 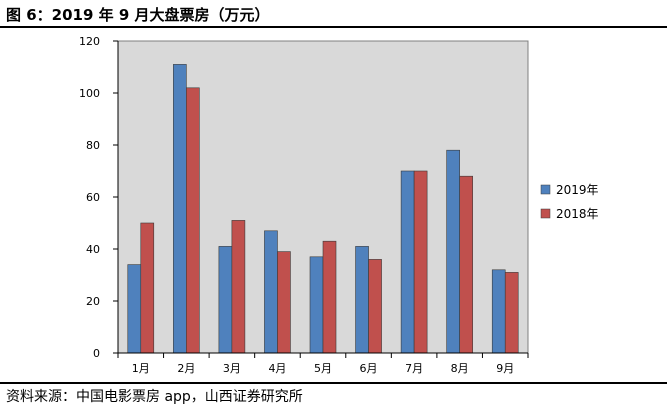 I want to click on bar-2018年-2月, so click(x=193, y=220).